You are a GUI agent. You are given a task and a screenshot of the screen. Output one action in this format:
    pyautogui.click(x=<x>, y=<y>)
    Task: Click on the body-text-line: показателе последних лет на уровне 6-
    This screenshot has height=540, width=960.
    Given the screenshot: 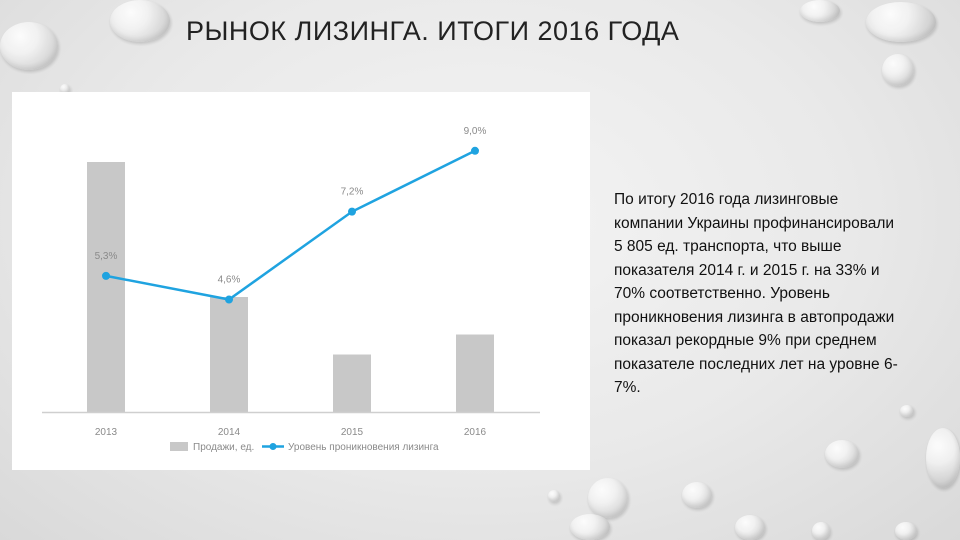 What is the action you would take?
    pyautogui.click(x=756, y=364)
    